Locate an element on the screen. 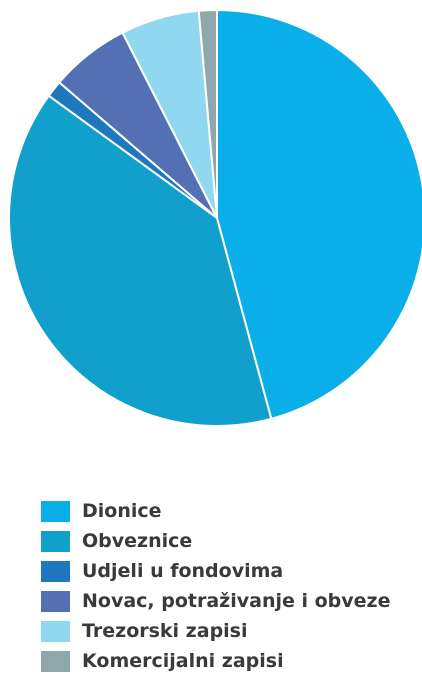 This screenshot has height=689, width=422. legend-item-5: Komercijalni zapisi is located at coordinates (216, 661).